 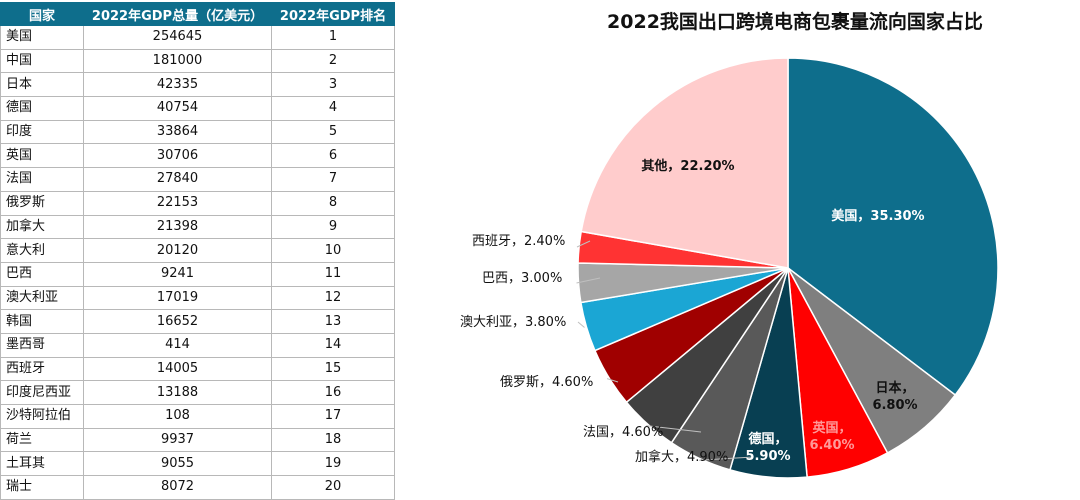 I want to click on table-row: 中国 181000 2, so click(x=197, y=61).